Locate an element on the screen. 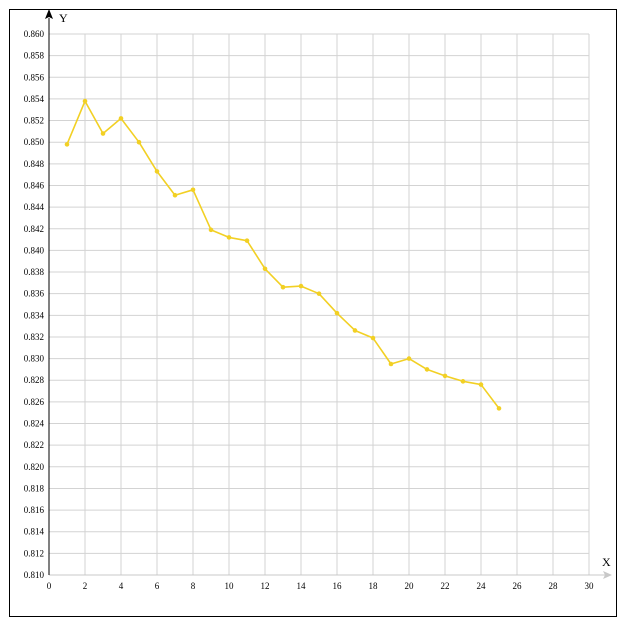 The image size is (627, 630). y-tick-label: 0.832 is located at coordinates (34, 337).